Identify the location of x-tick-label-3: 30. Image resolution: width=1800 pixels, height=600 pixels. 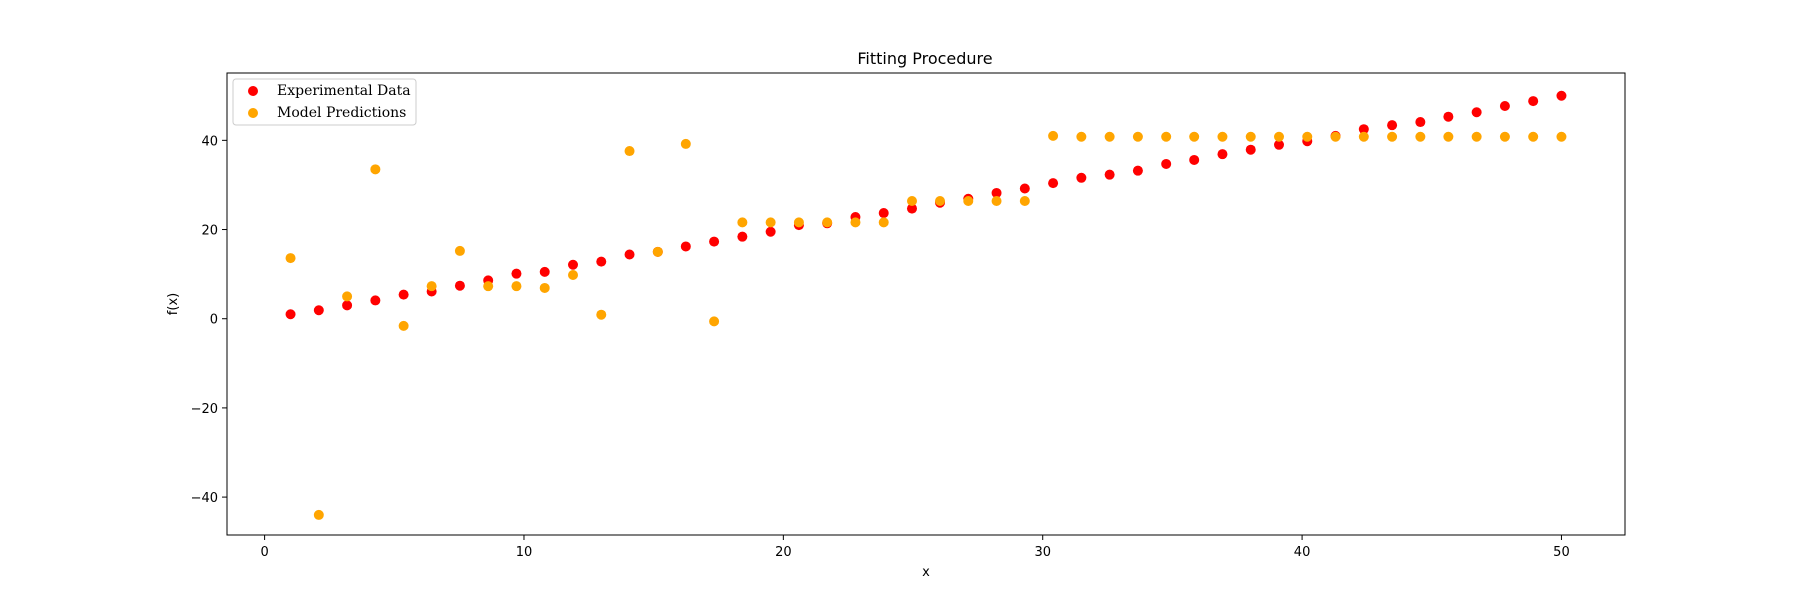
(1042, 552).